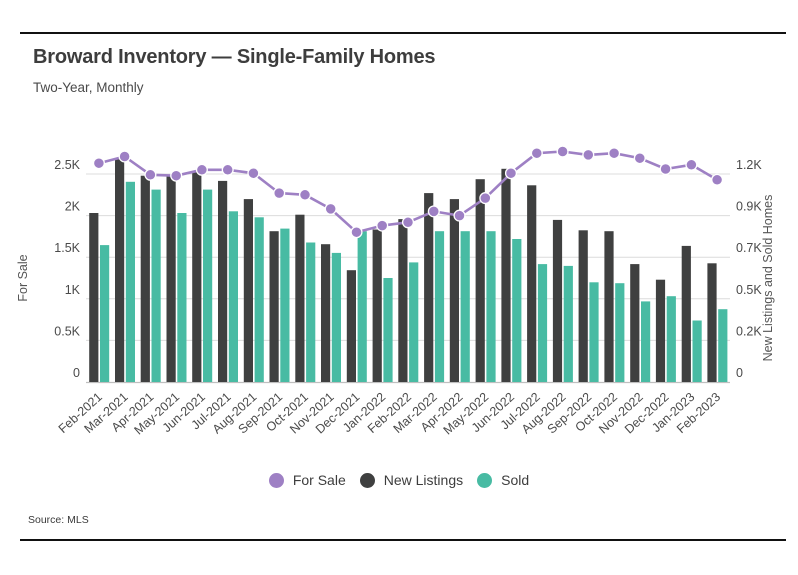 Image resolution: width=798 pixels, height=575 pixels. Describe the element at coordinates (234, 57) in the screenshot. I see `chart-title: Broward Inventory — Single-Family Homes` at that location.